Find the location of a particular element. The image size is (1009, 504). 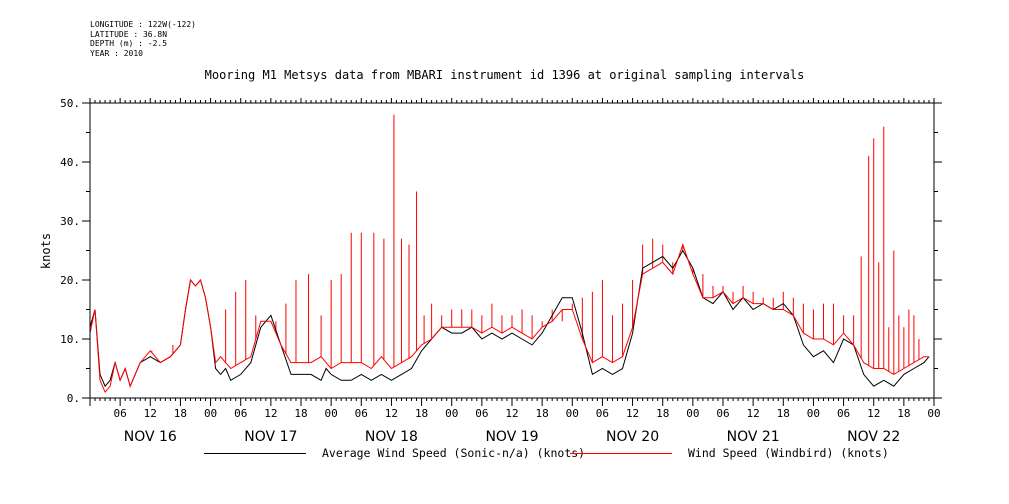

y-tick-label: 0. is located at coordinates (73, 398).